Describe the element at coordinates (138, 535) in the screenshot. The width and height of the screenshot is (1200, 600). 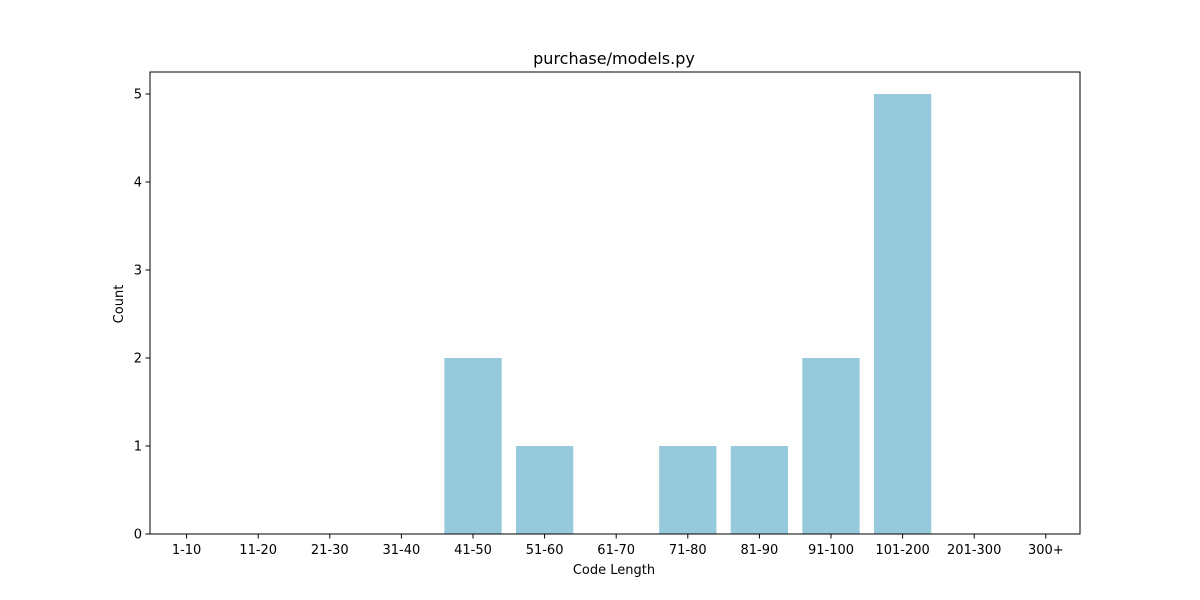
I see `y-tick-label: 0` at that location.